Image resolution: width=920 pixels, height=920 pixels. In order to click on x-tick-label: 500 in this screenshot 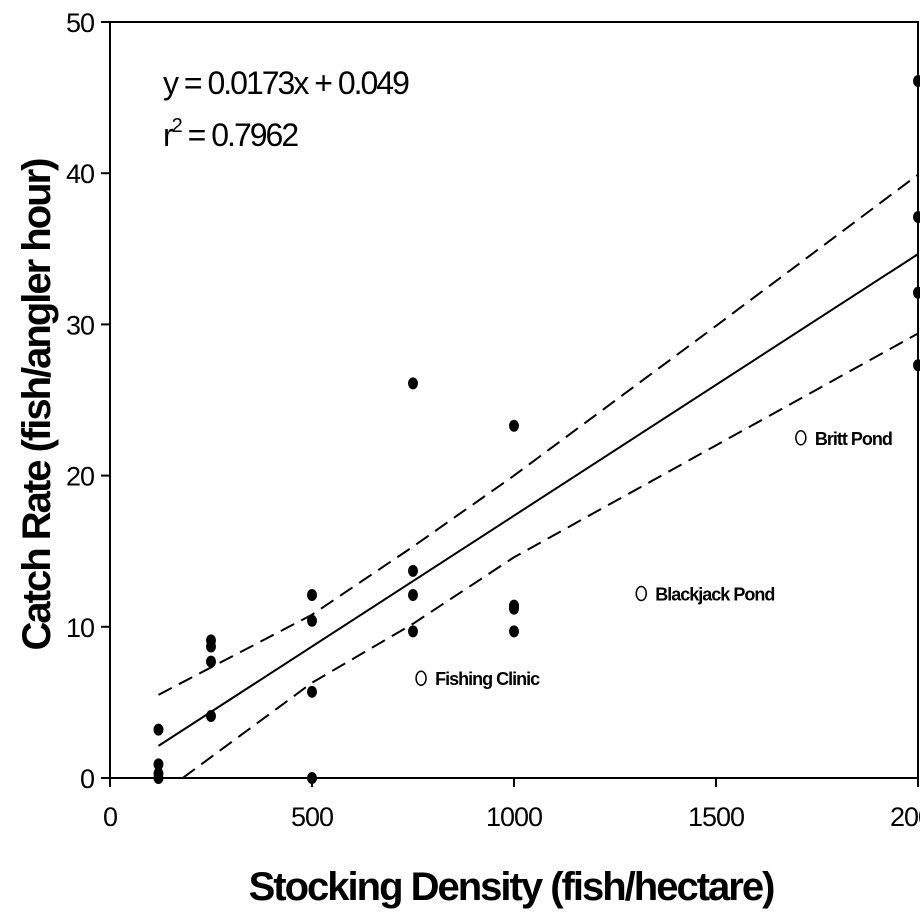, I will do `click(312, 817)`.